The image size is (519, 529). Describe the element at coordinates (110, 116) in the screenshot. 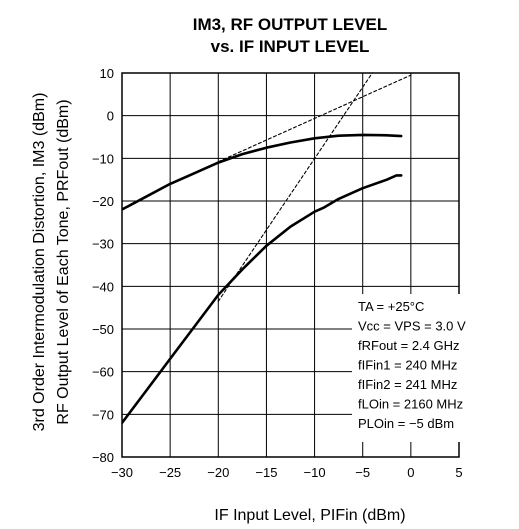

I see `y-tick-label: 0` at that location.